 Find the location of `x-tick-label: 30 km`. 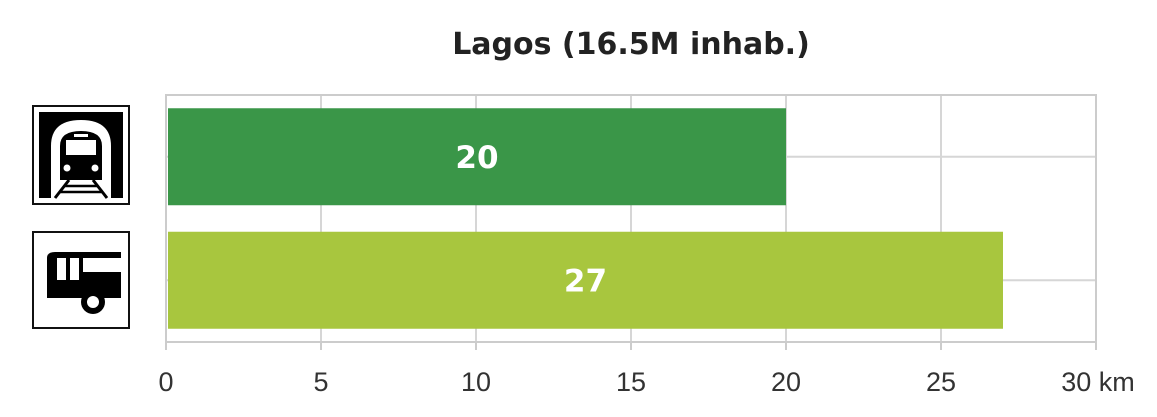

x-tick-label: 30 km is located at coordinates (1098, 382).